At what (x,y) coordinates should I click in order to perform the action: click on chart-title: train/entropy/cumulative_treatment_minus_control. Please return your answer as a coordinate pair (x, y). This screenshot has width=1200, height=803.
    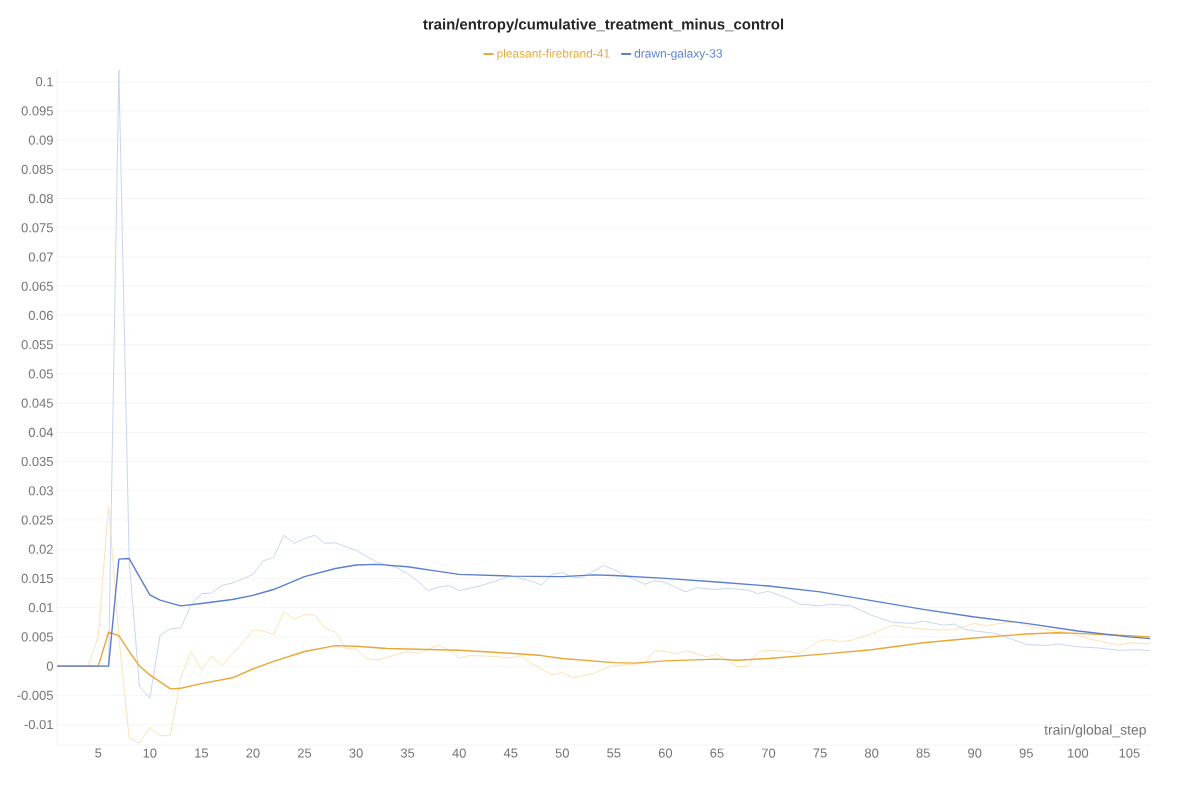
    Looking at the image, I should click on (603, 25).